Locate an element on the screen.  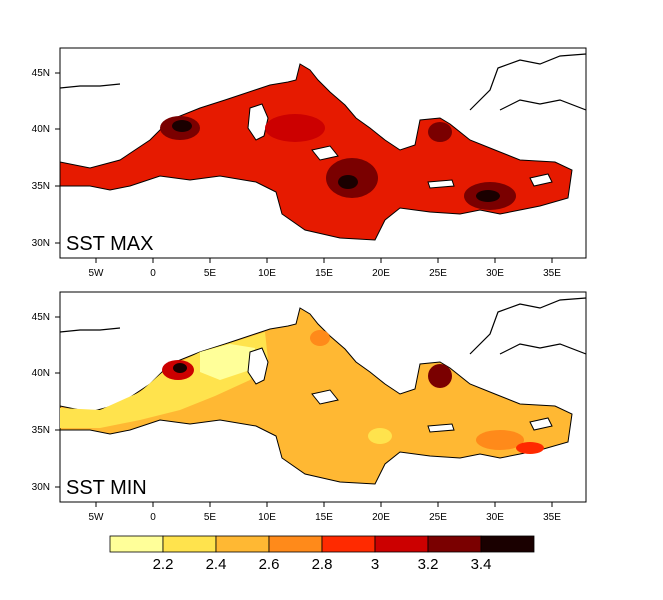
sst-min-lon-labels: 5W 0 5E 10E 15E 20E 25E 30E 35E is located at coordinates (325, 517).